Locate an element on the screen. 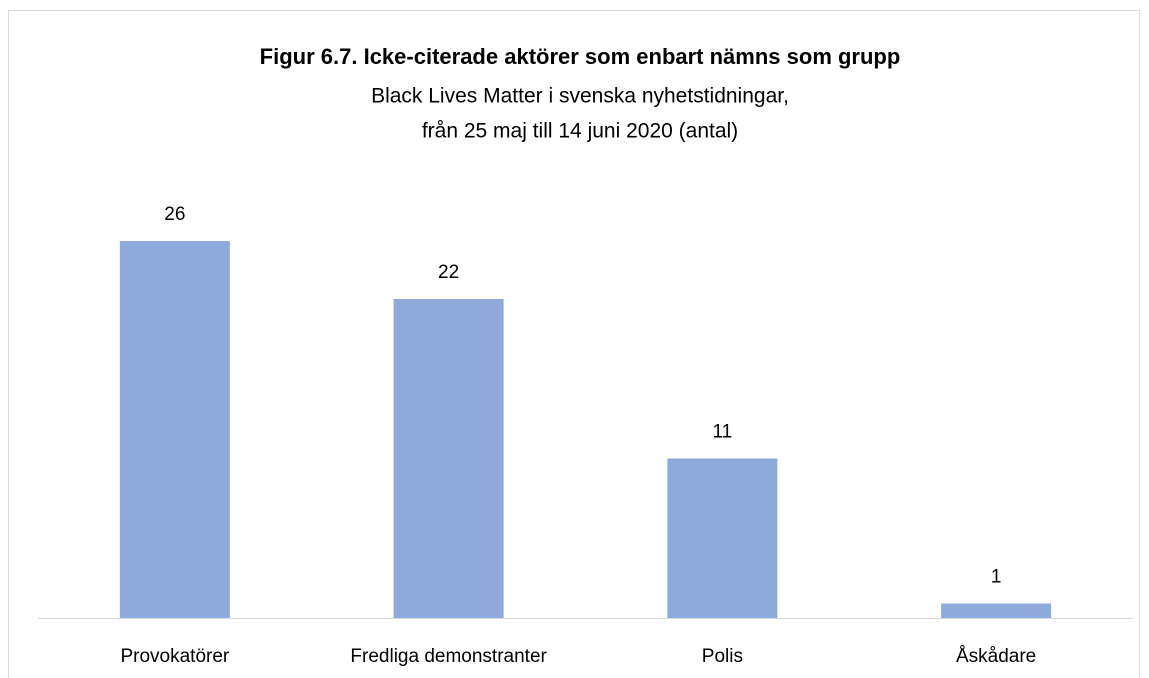  x-tick-label: Polis is located at coordinates (722, 656).